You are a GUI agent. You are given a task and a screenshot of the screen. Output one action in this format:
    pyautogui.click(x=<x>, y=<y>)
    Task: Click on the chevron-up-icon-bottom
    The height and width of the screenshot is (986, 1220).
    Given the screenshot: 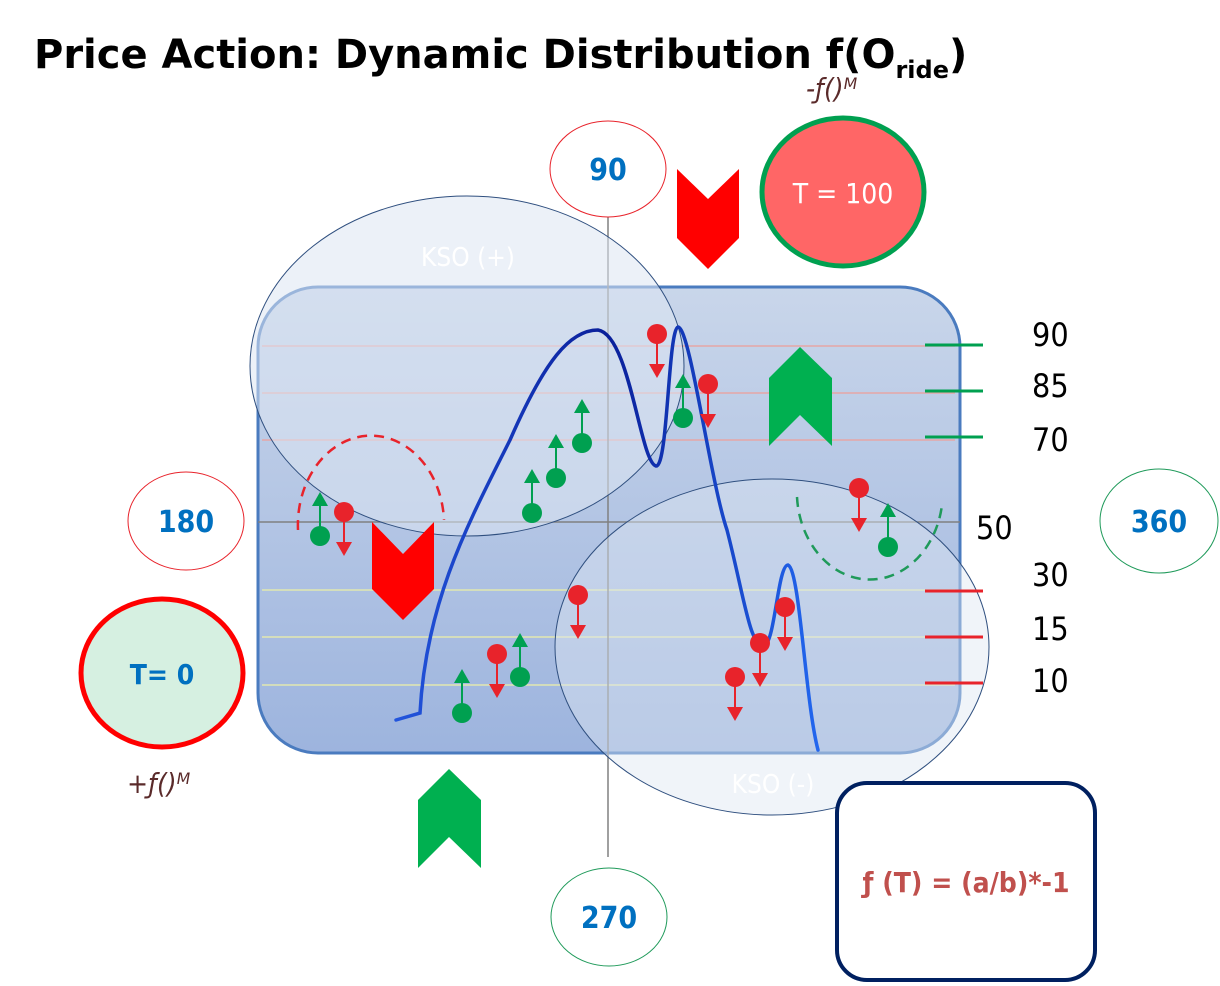 What is the action you would take?
    pyautogui.click(x=449, y=818)
    